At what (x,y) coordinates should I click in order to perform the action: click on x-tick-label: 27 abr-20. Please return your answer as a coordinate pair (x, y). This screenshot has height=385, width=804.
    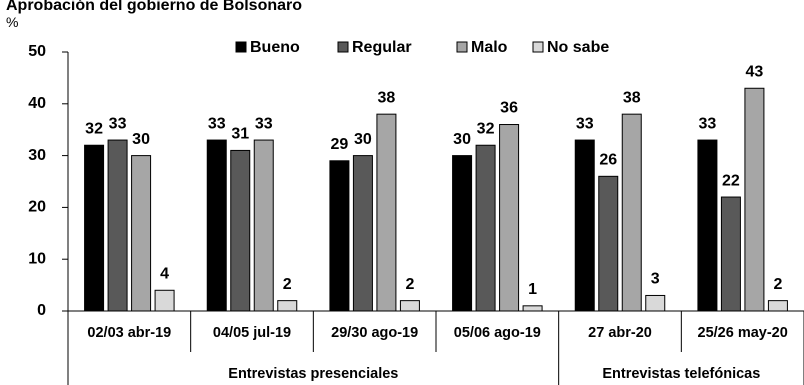
    Looking at the image, I should click on (620, 333).